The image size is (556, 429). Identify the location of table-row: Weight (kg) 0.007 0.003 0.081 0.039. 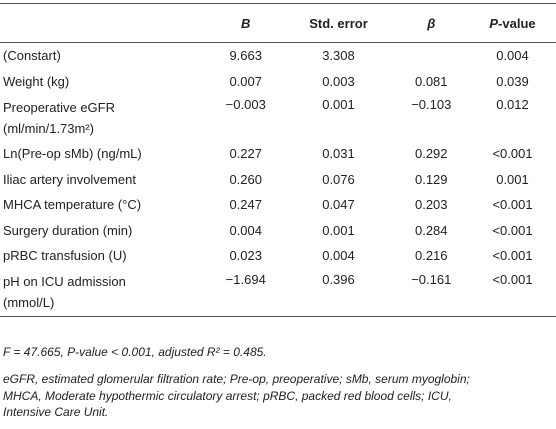
(278, 82).